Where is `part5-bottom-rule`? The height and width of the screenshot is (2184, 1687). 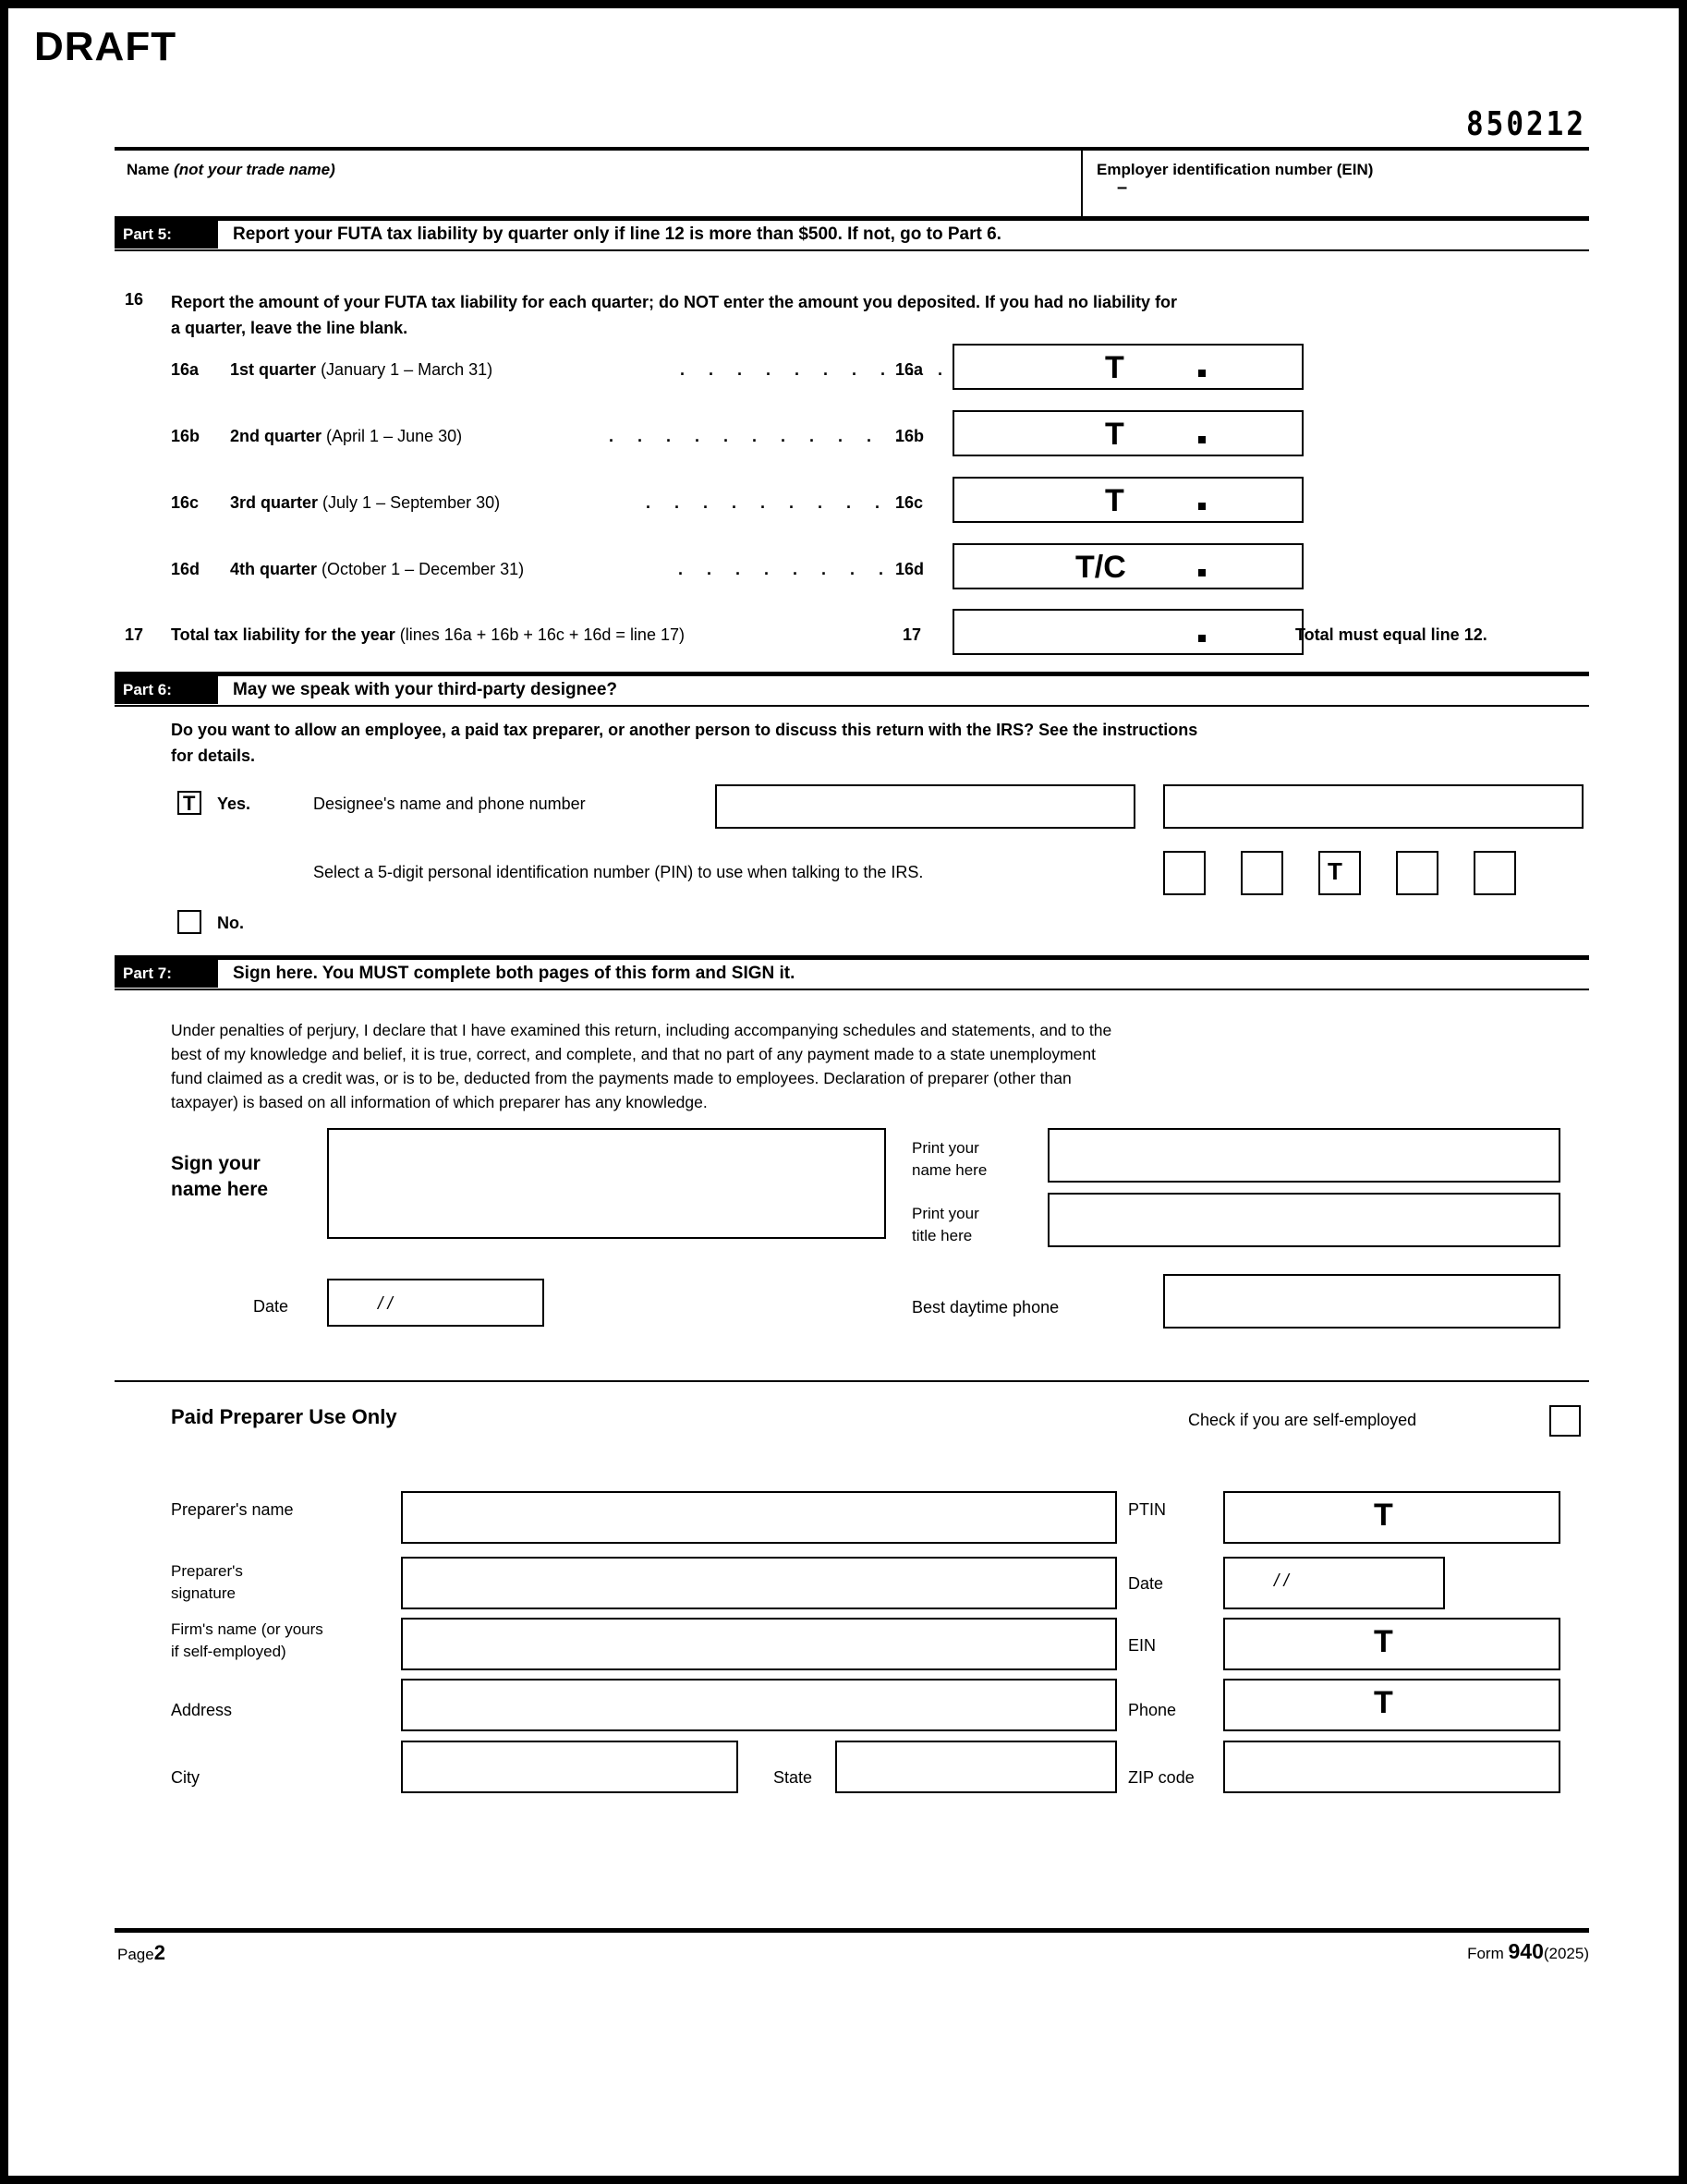 part5-bottom-rule is located at coordinates (852, 250).